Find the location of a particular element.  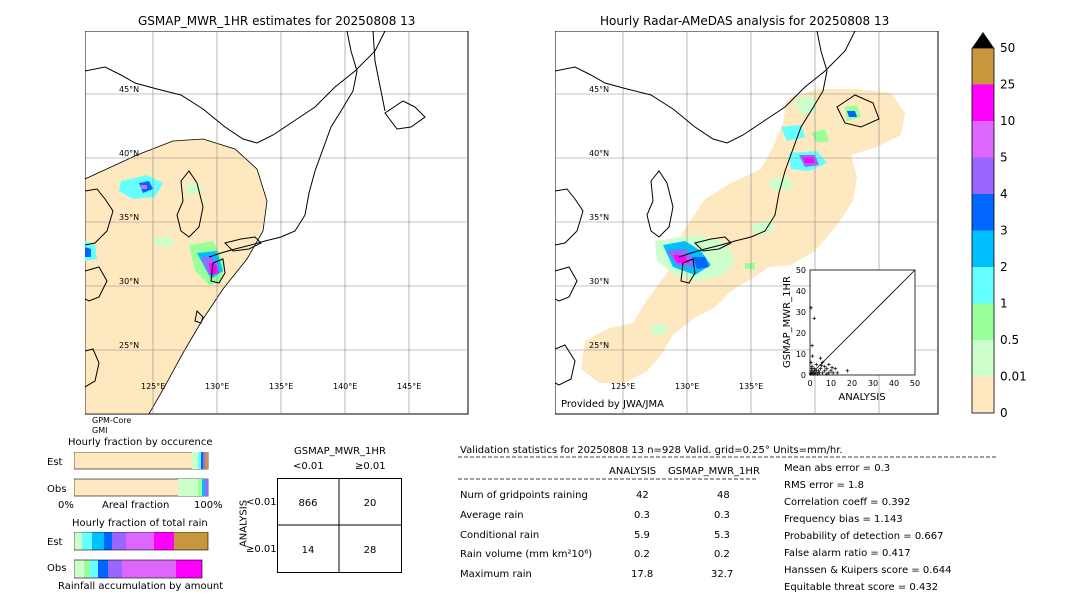

validation-row-gsmap: 0.2 is located at coordinates (722, 554).